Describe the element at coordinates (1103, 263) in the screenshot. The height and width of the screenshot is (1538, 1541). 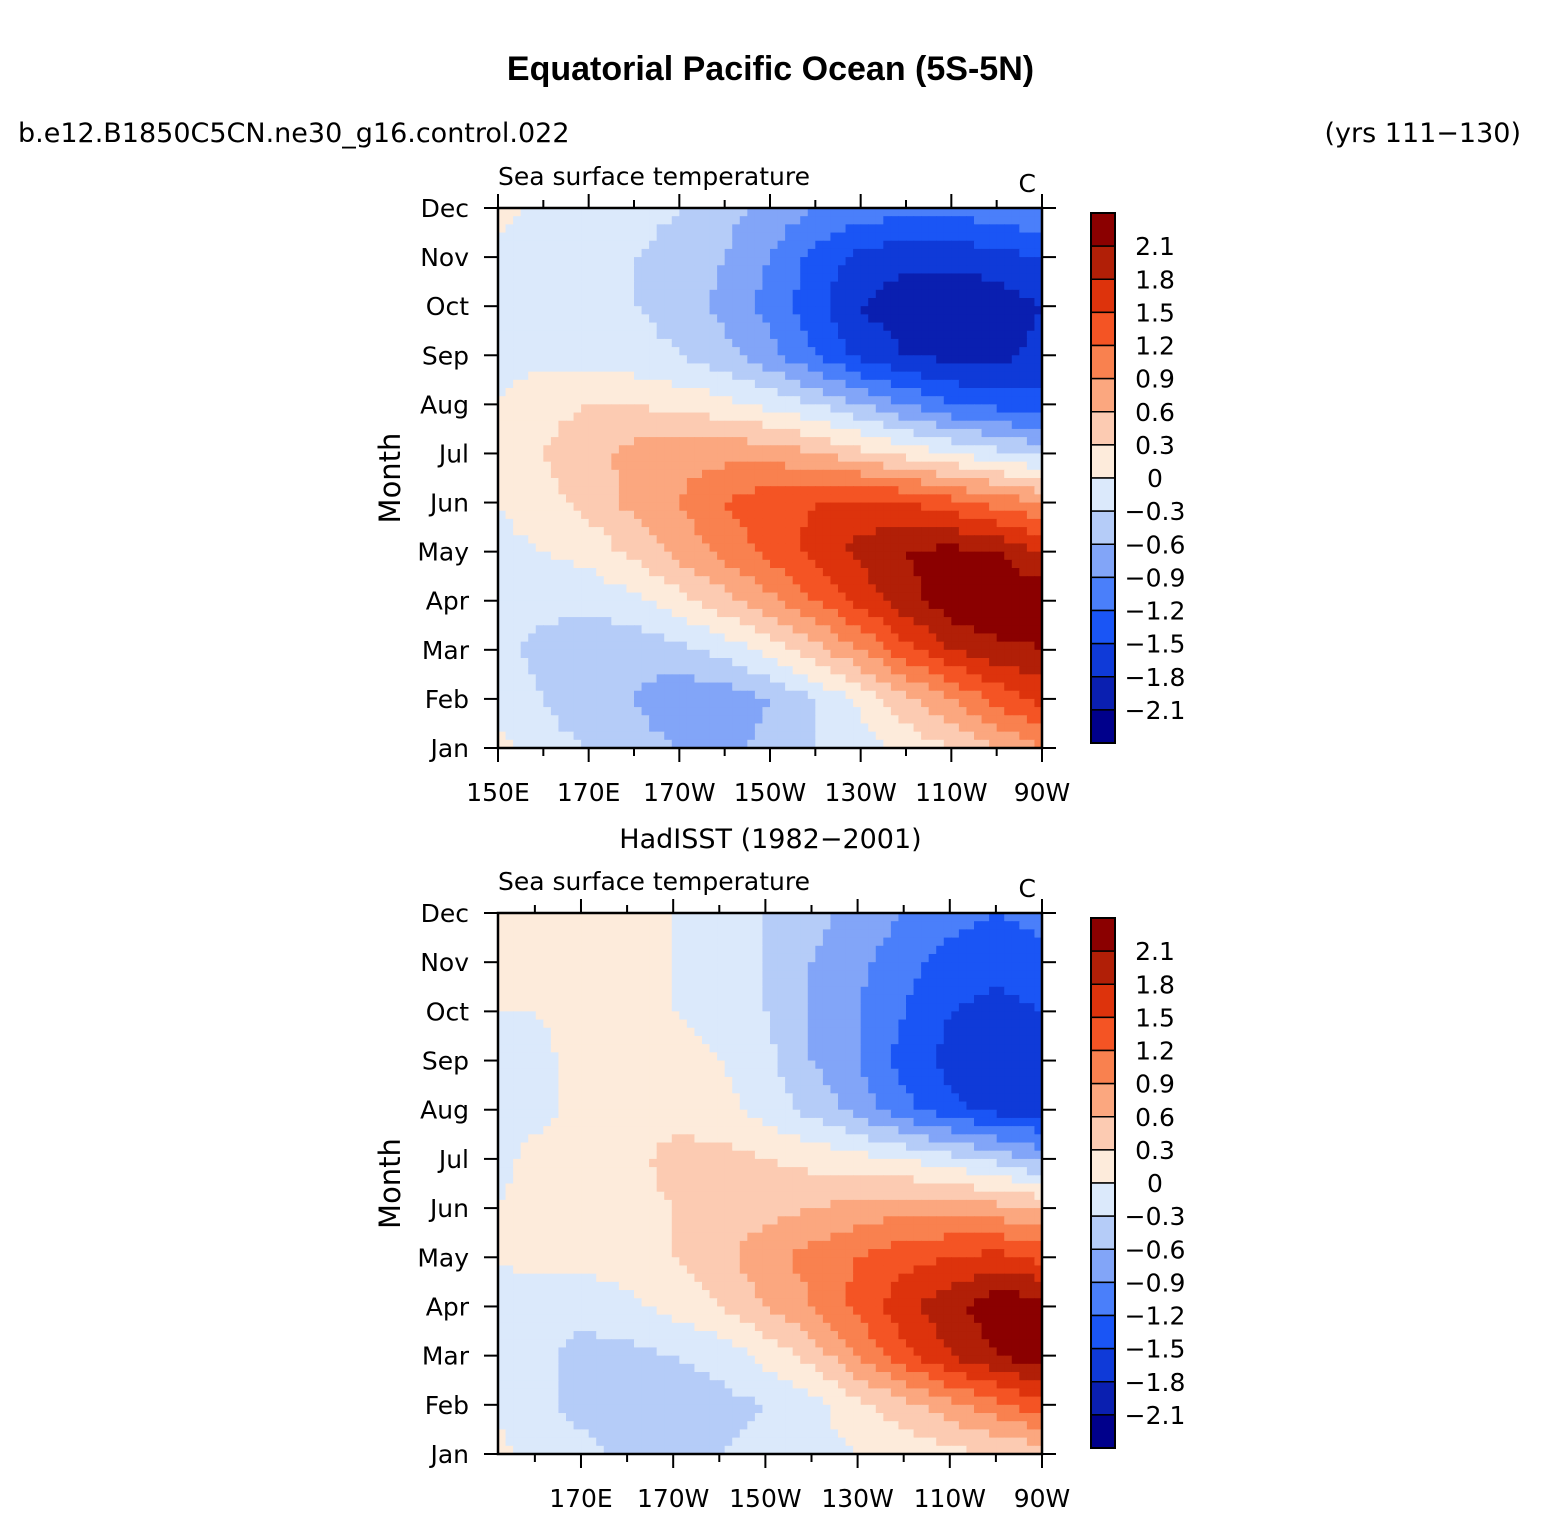
I see `colorbar-swatch` at that location.